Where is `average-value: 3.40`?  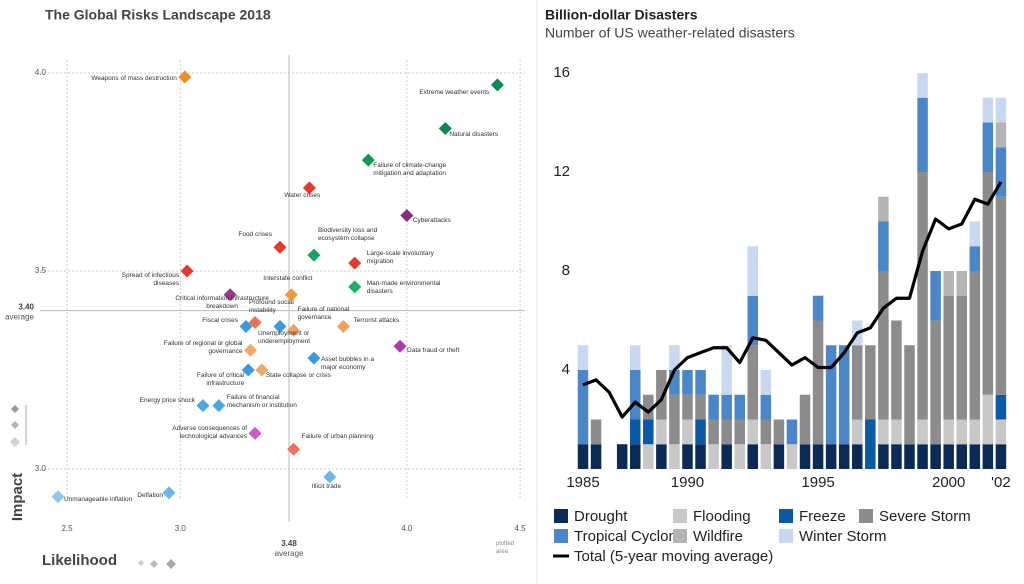 average-value: 3.40 is located at coordinates (26, 307).